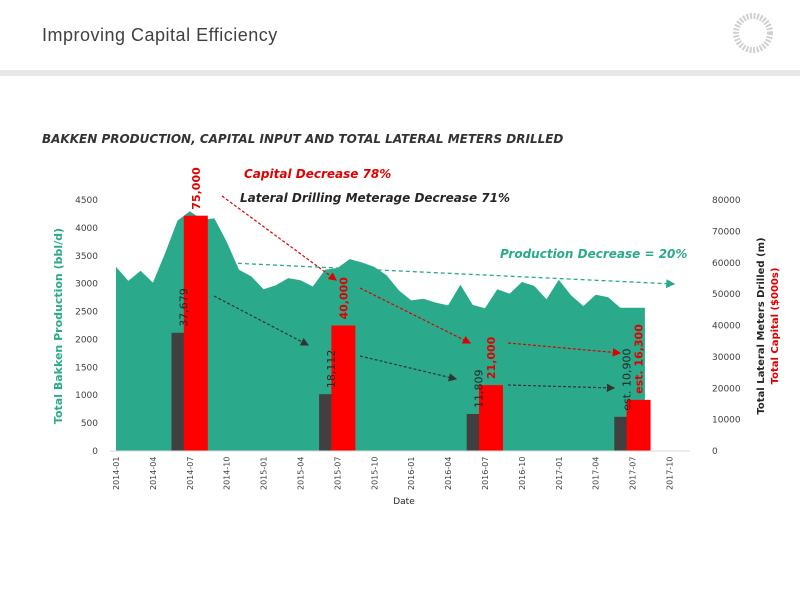  I want to click on y-right-tick-label: 20000, so click(726, 389).